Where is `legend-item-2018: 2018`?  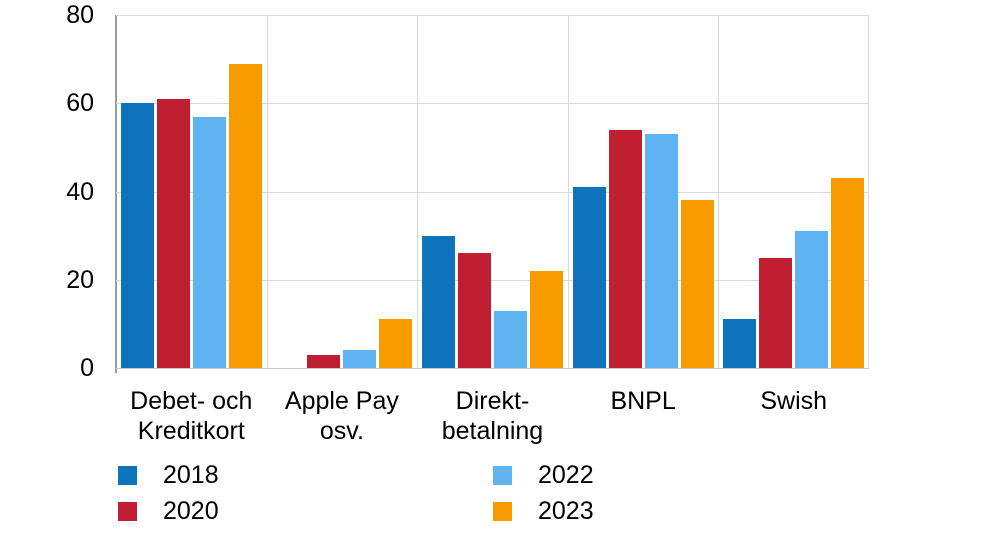
legend-item-2018: 2018 is located at coordinates (168, 475).